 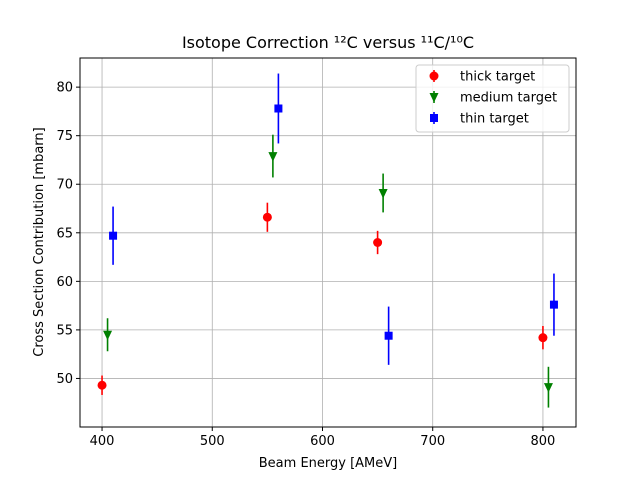 What do you see at coordinates (432, 441) in the screenshot?
I see `x-tick-label: 700` at bounding box center [432, 441].